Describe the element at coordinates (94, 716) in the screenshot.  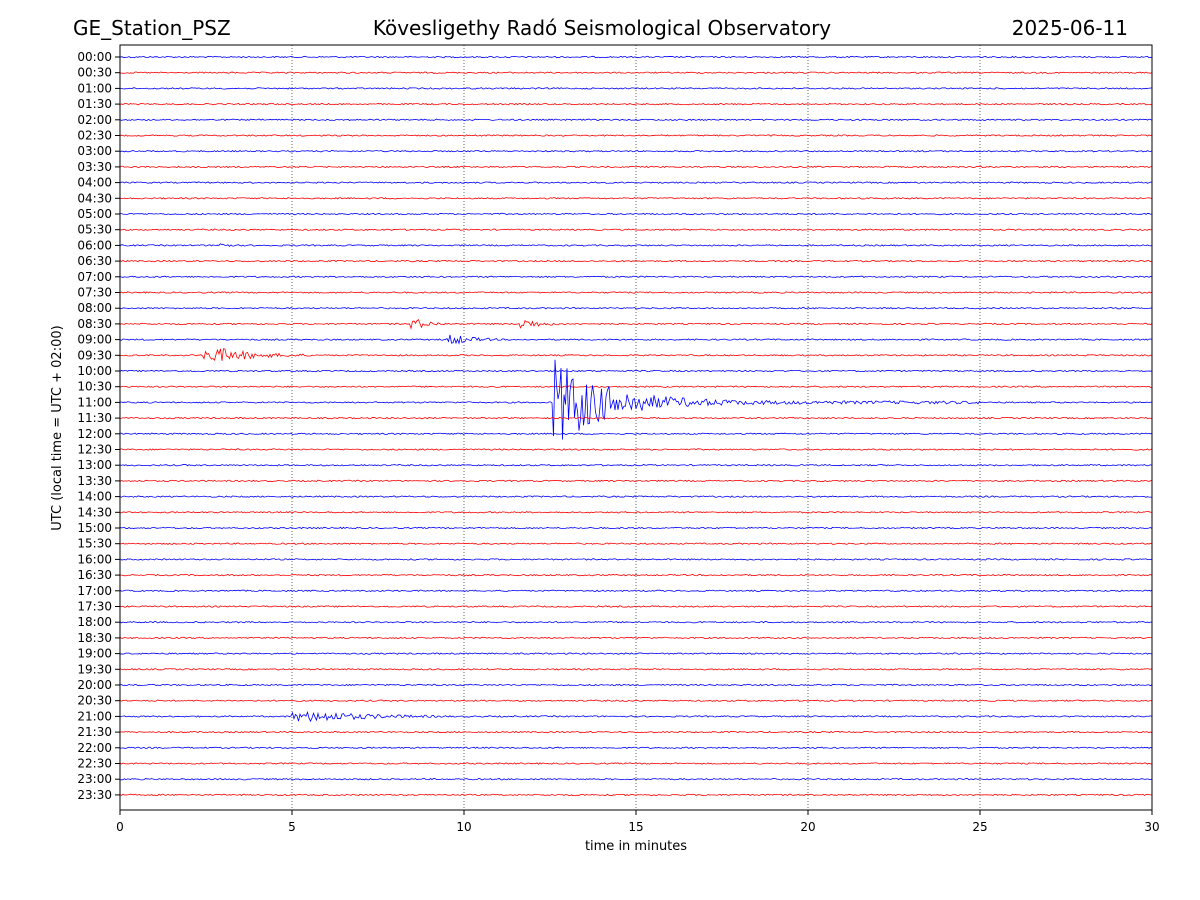
I see `y-tick-label: 21:00` at that location.